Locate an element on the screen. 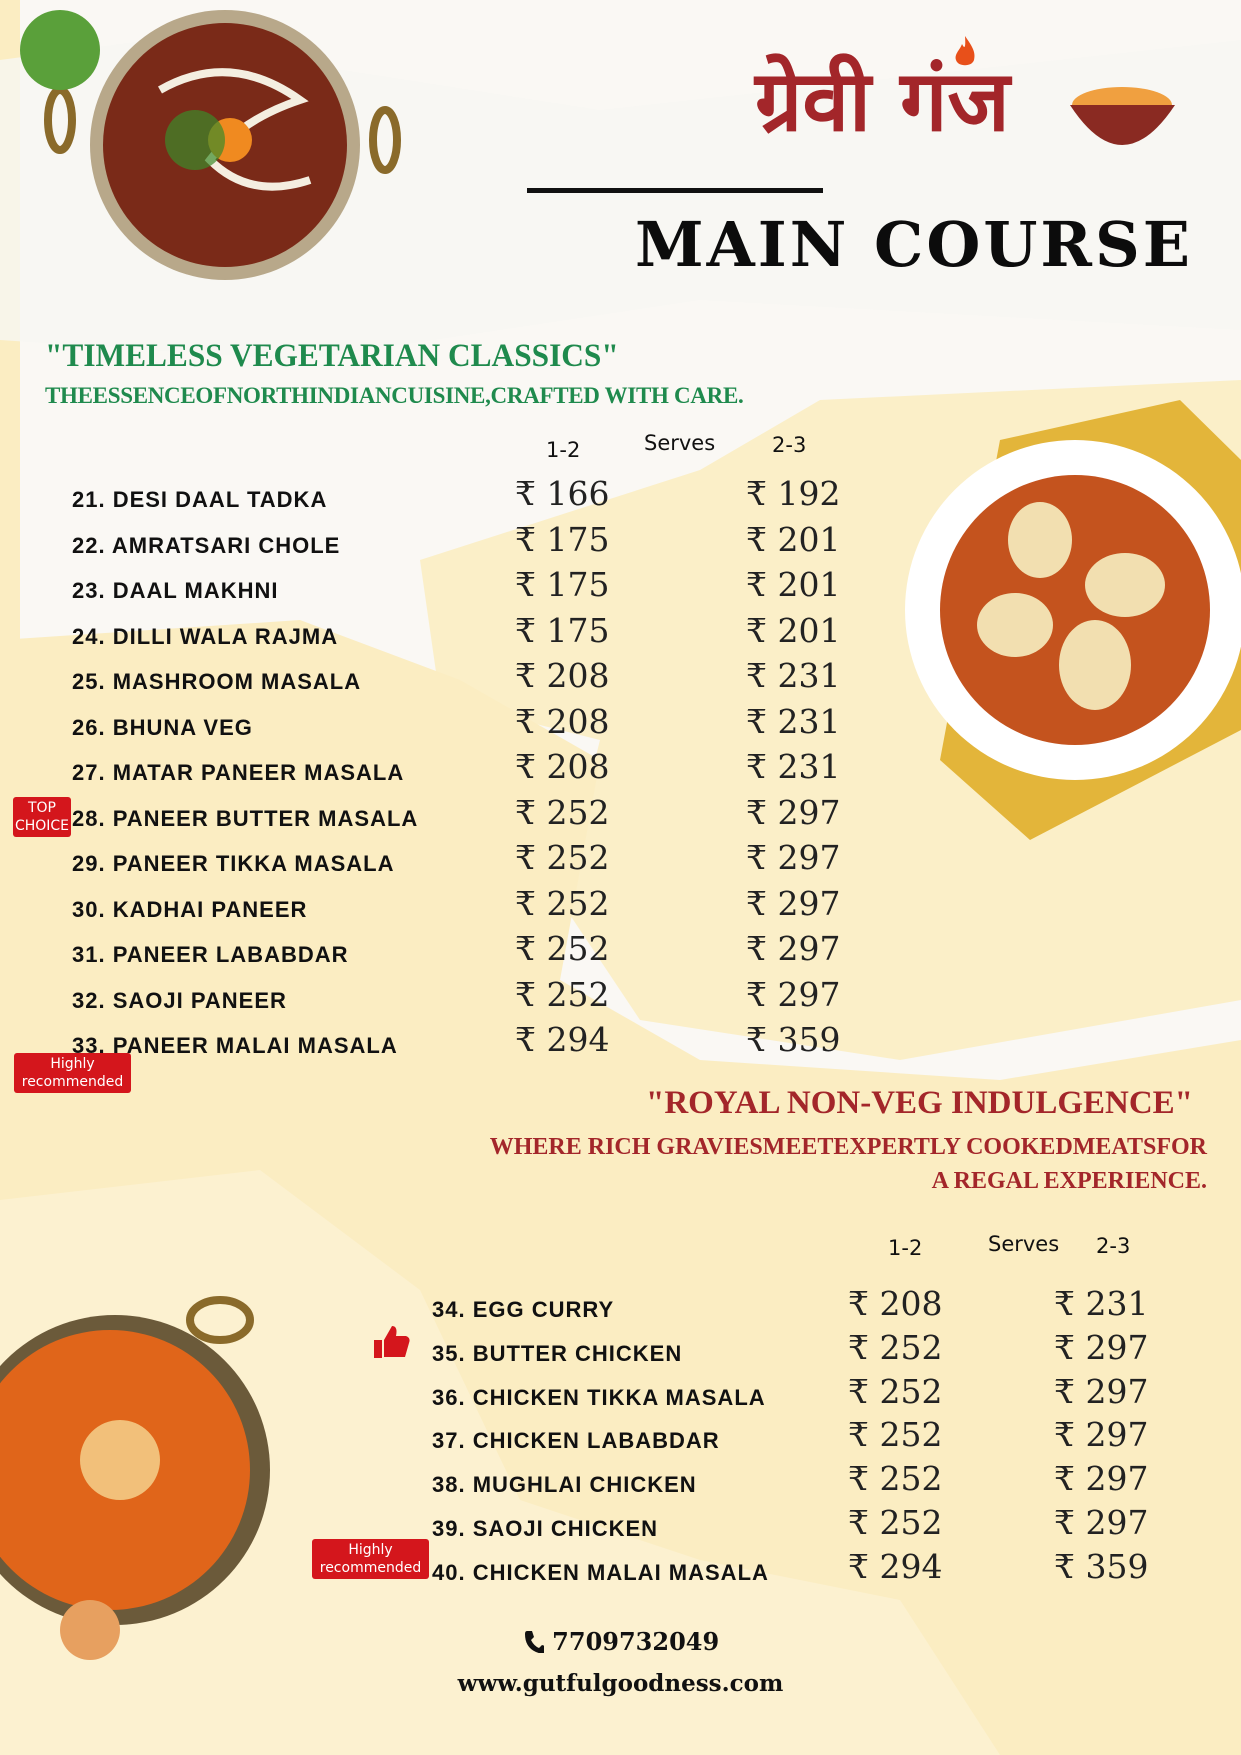  menu-item-row: 24. DILLI WALA RAJMA is located at coordinates (205, 637).